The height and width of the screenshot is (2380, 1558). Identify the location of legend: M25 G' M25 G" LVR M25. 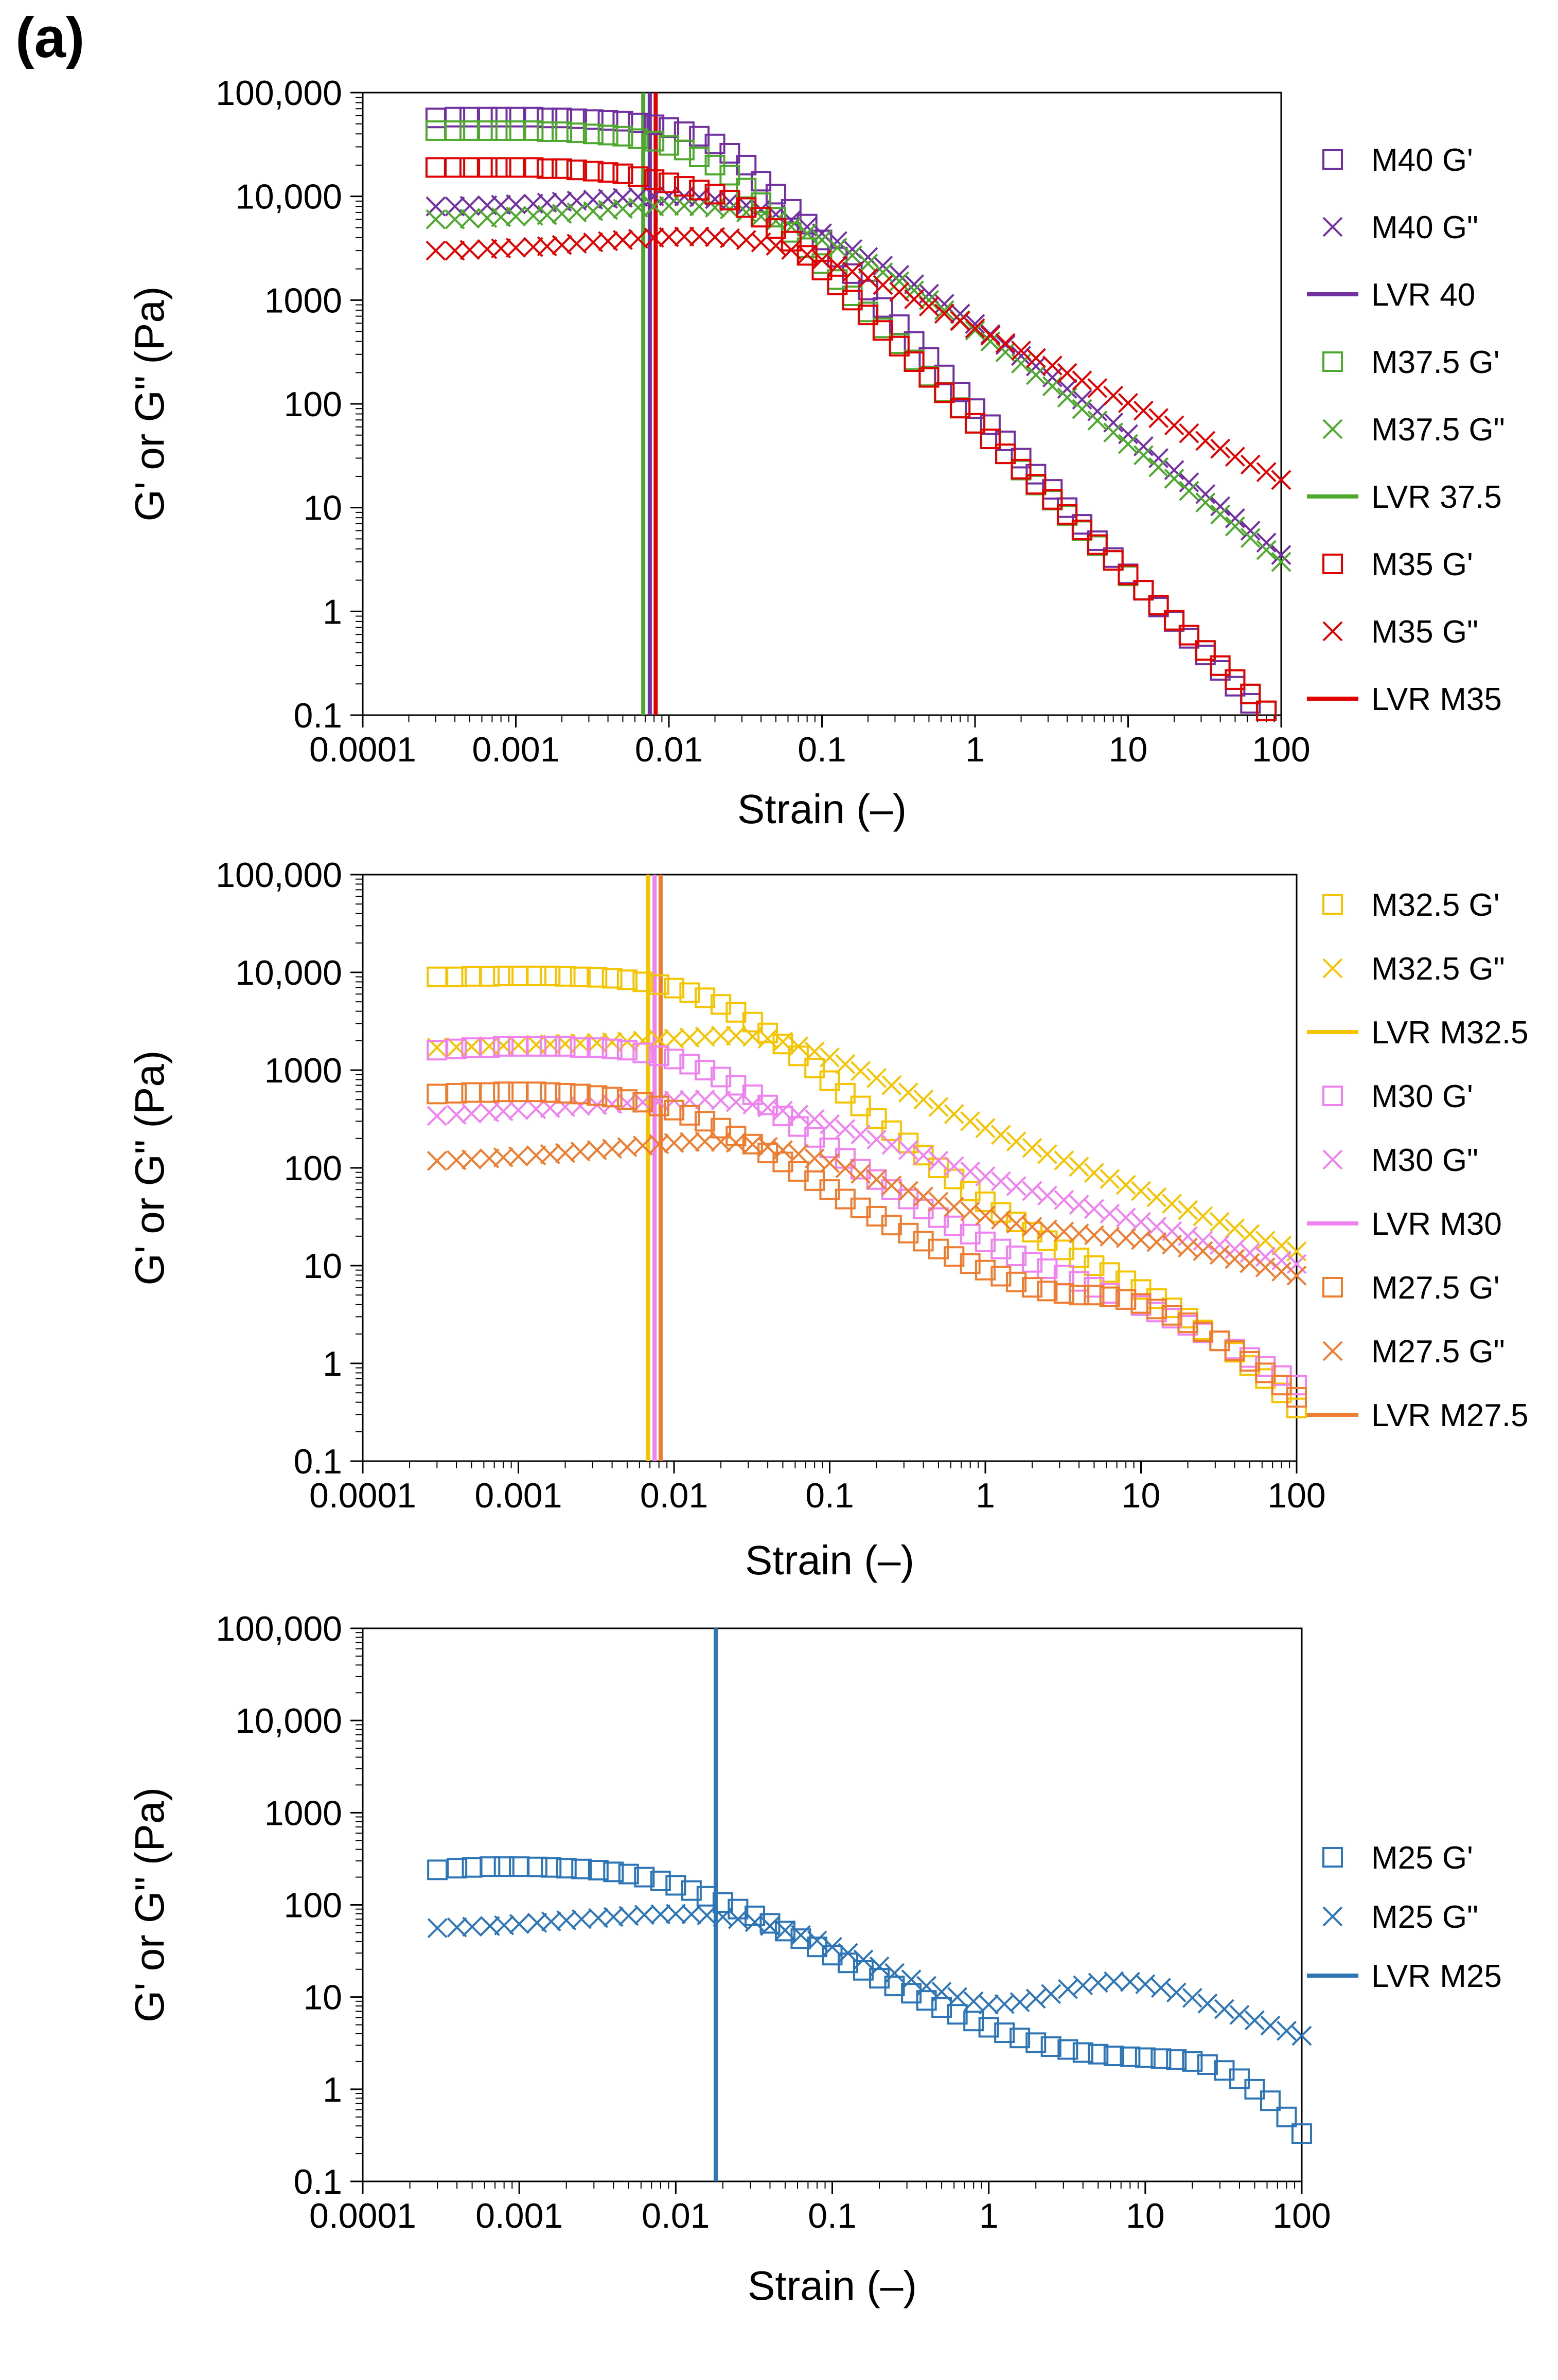
(1404, 1917).